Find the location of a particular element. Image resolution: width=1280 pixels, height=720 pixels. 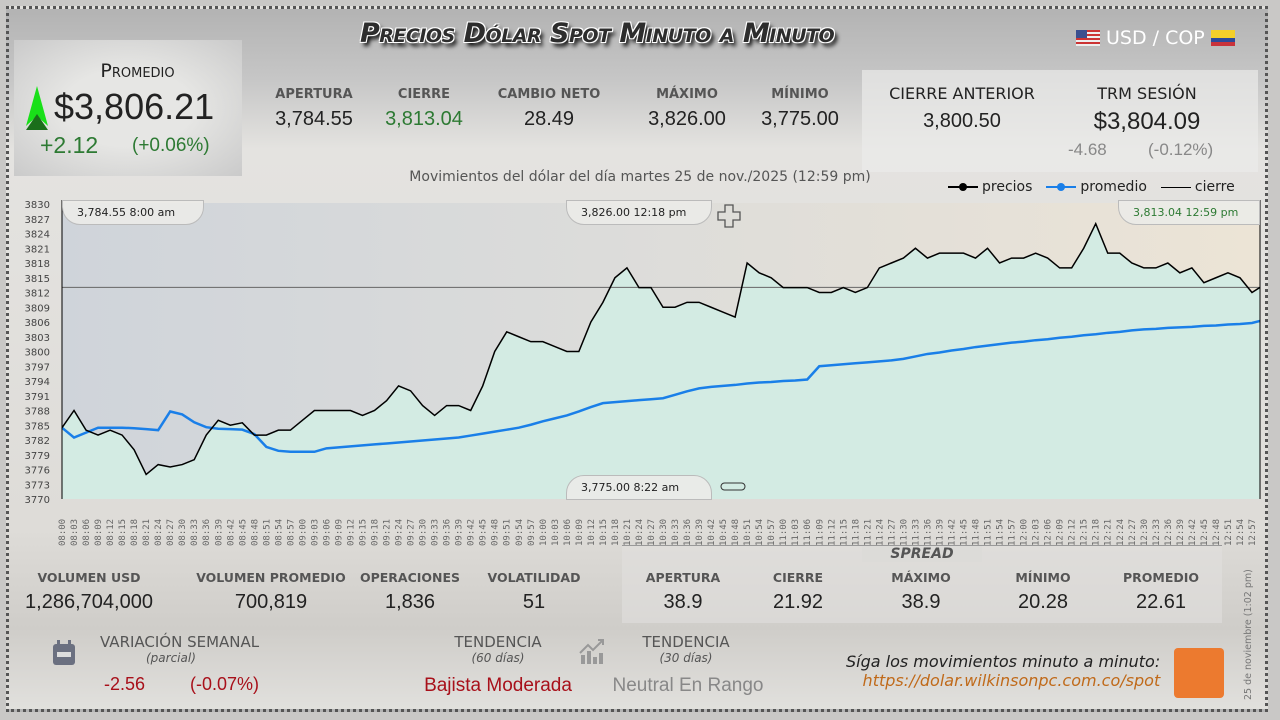

x-tick-label: 10:06 is located at coordinates (568, 532).